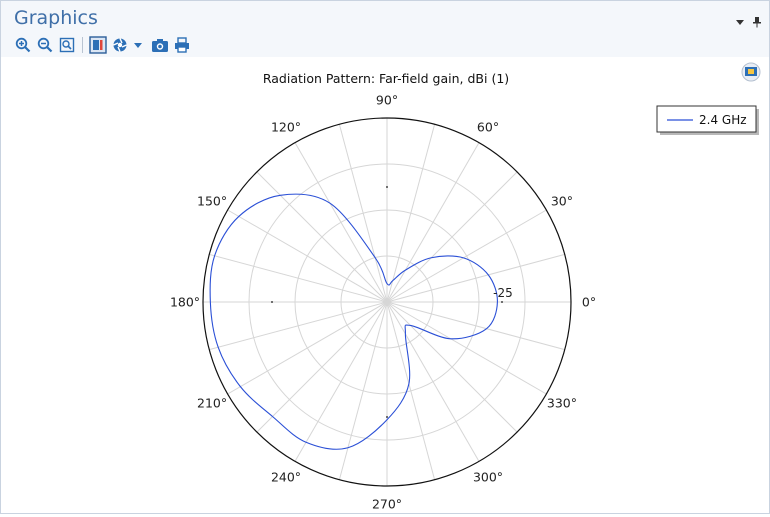 This screenshot has width=770, height=517. I want to click on angle-tick-label: 0°, so click(589, 302).